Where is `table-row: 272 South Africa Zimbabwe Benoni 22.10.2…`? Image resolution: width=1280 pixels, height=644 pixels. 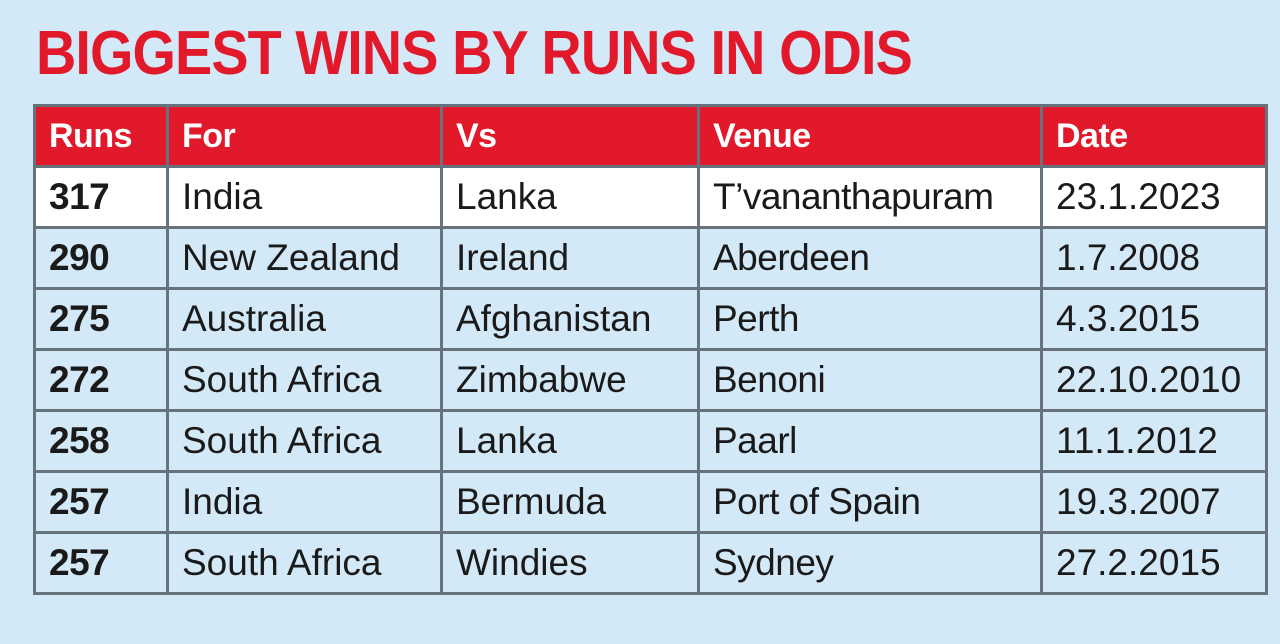
table-row: 272 South Africa Zimbabwe Benoni 22.10.2… is located at coordinates (650, 380).